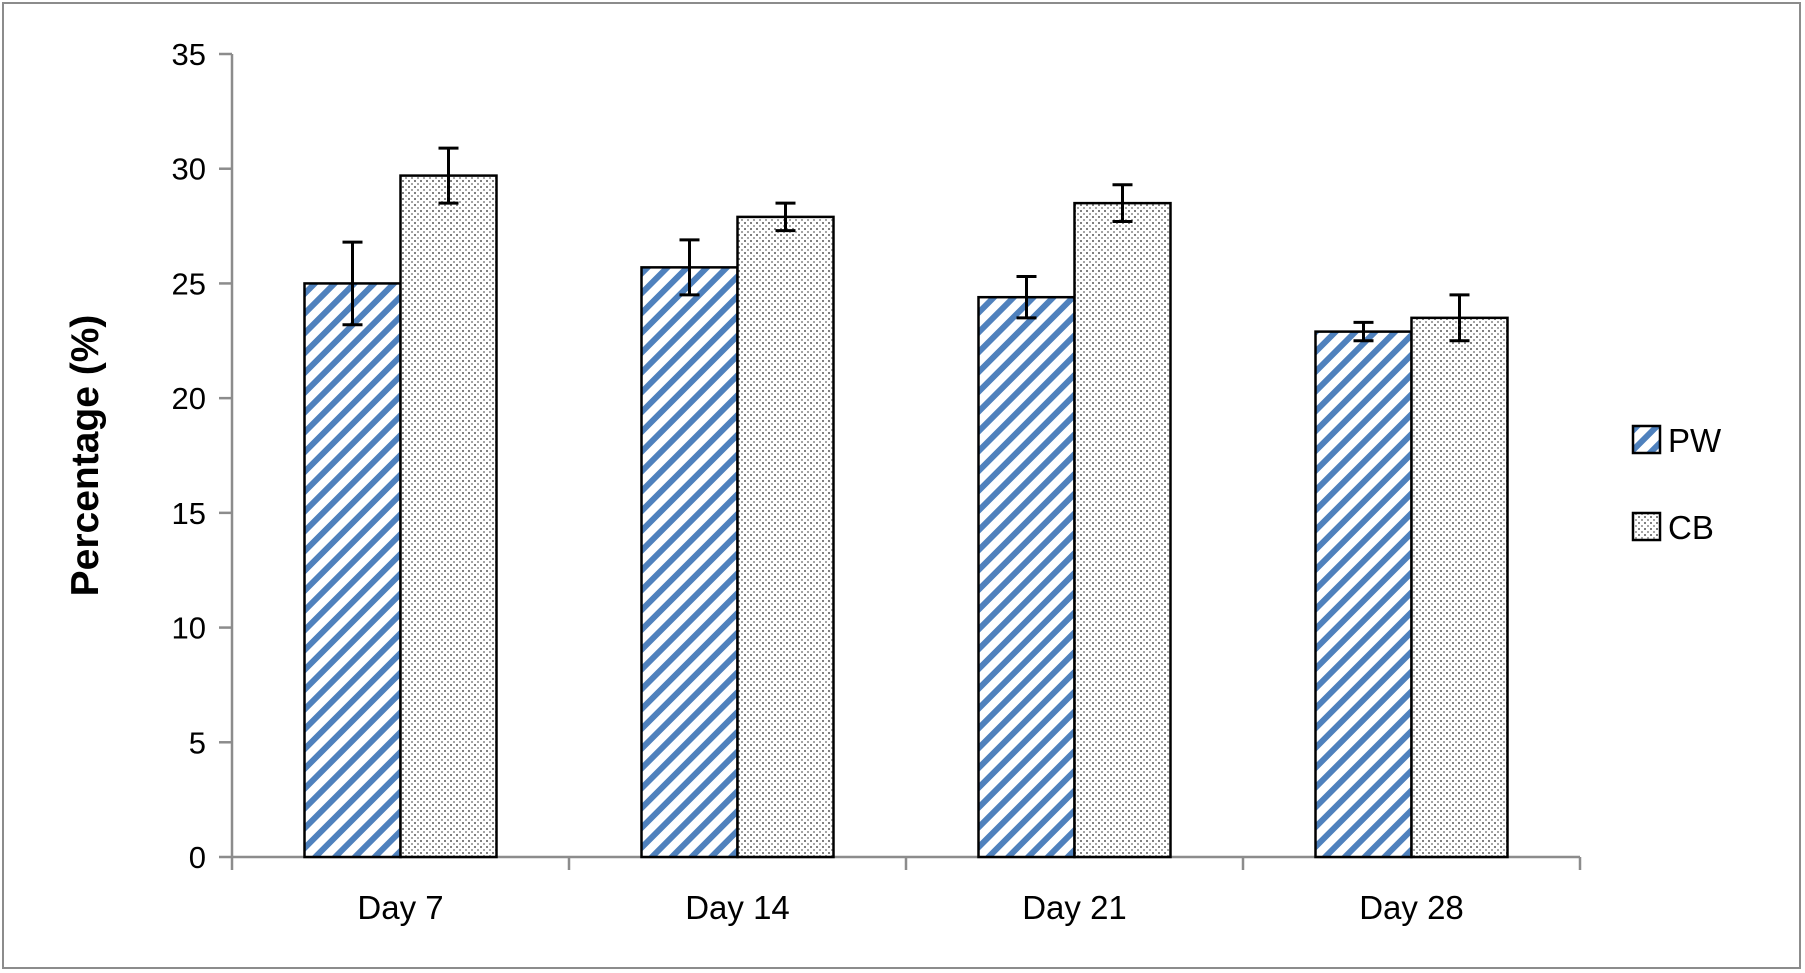  I want to click on legend-label: CB, so click(1691, 527).